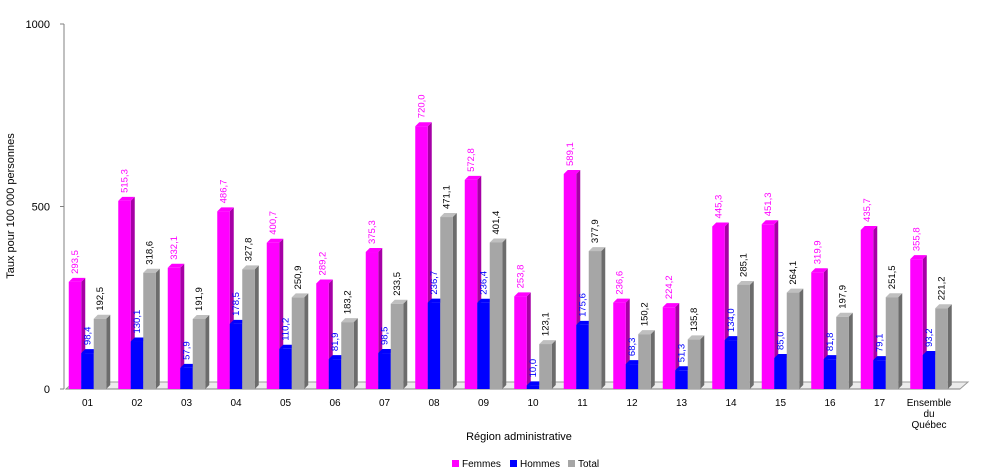 This screenshot has width=1000, height=476. What do you see at coordinates (236, 403) in the screenshot?
I see `x-tick-label: 04` at bounding box center [236, 403].